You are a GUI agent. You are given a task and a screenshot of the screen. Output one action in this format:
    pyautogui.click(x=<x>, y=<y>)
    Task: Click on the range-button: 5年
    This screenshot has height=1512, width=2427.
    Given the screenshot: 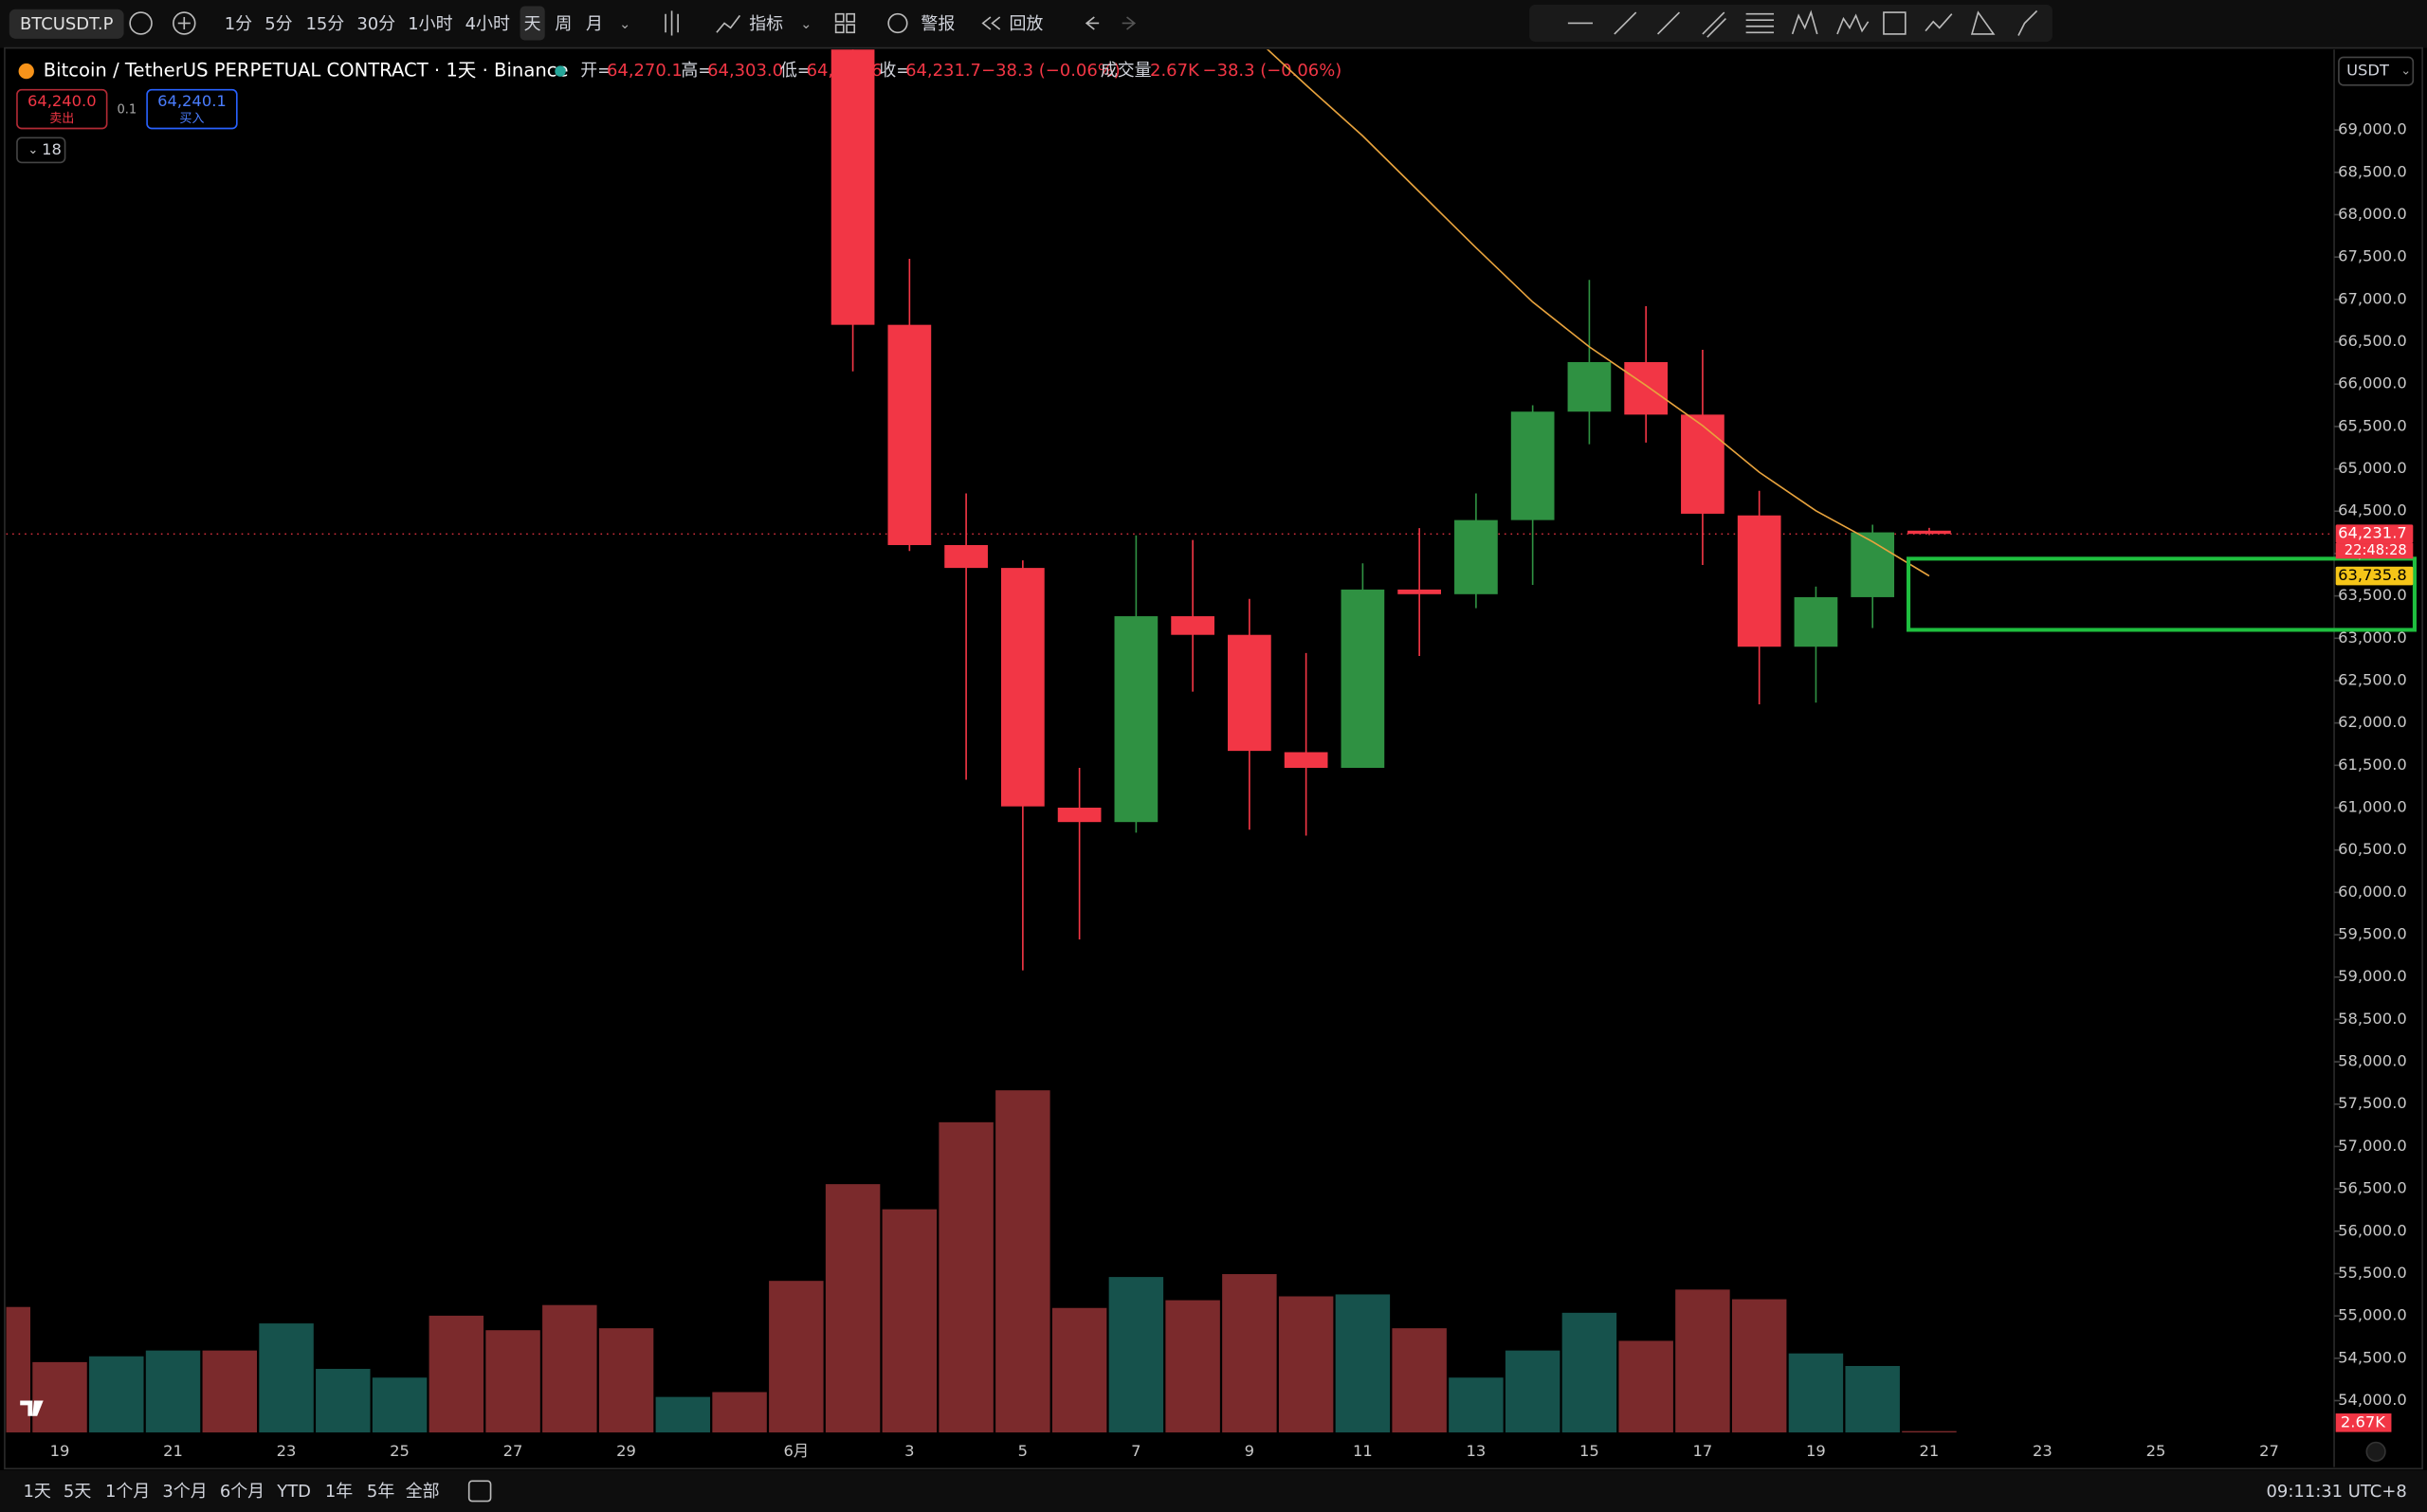 What is the action you would take?
    pyautogui.click(x=380, y=1492)
    